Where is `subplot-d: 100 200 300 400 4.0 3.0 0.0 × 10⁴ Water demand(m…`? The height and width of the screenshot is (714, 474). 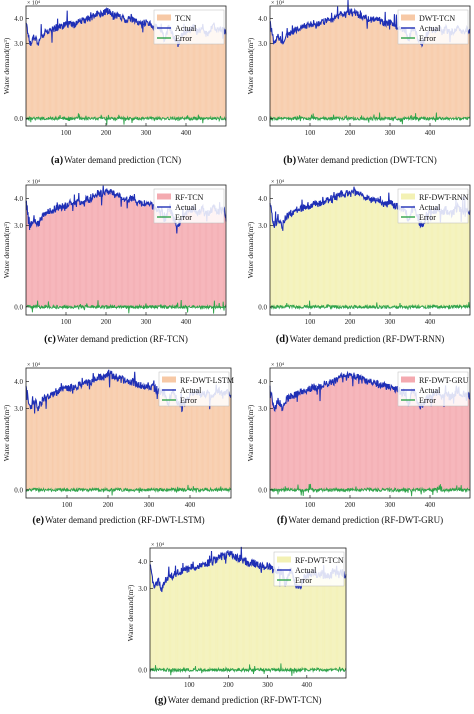
subplot-d: 100 200 300 400 4.0 3.0 0.0 × 10⁴ Water demand(m… is located at coordinates (358, 262).